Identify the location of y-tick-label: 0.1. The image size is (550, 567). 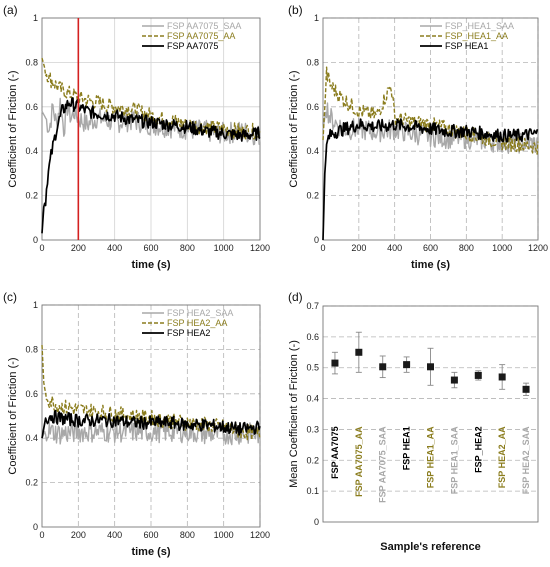
(312, 491).